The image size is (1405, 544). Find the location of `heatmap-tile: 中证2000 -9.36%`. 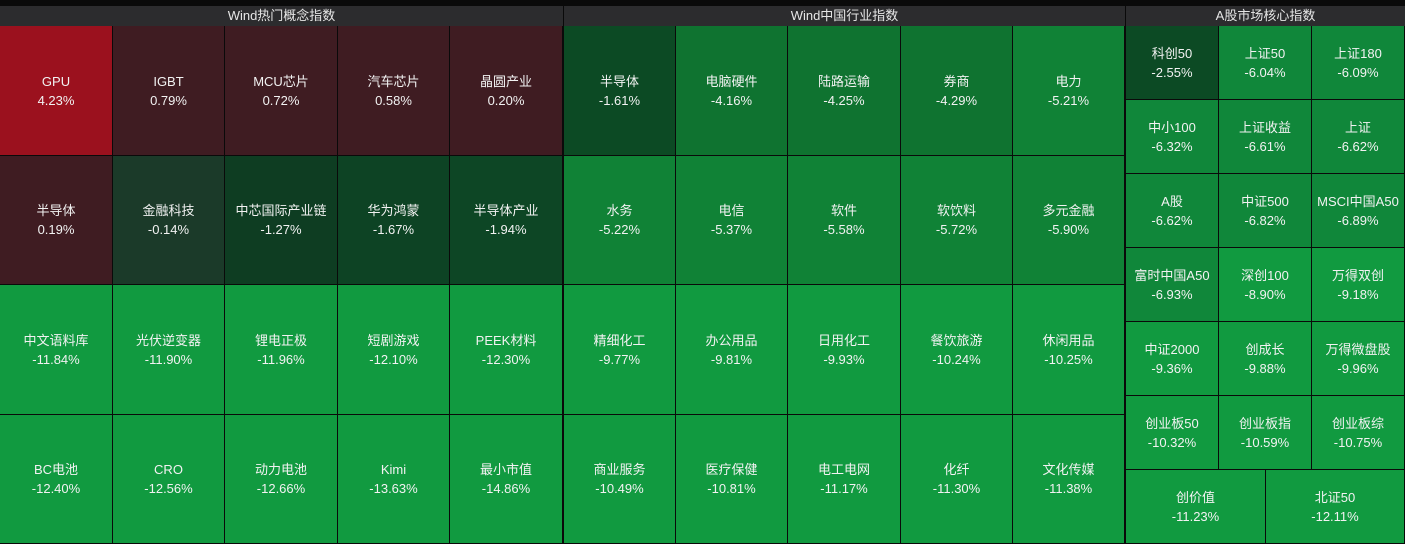

heatmap-tile: 中证2000 -9.36% is located at coordinates (1172, 359).